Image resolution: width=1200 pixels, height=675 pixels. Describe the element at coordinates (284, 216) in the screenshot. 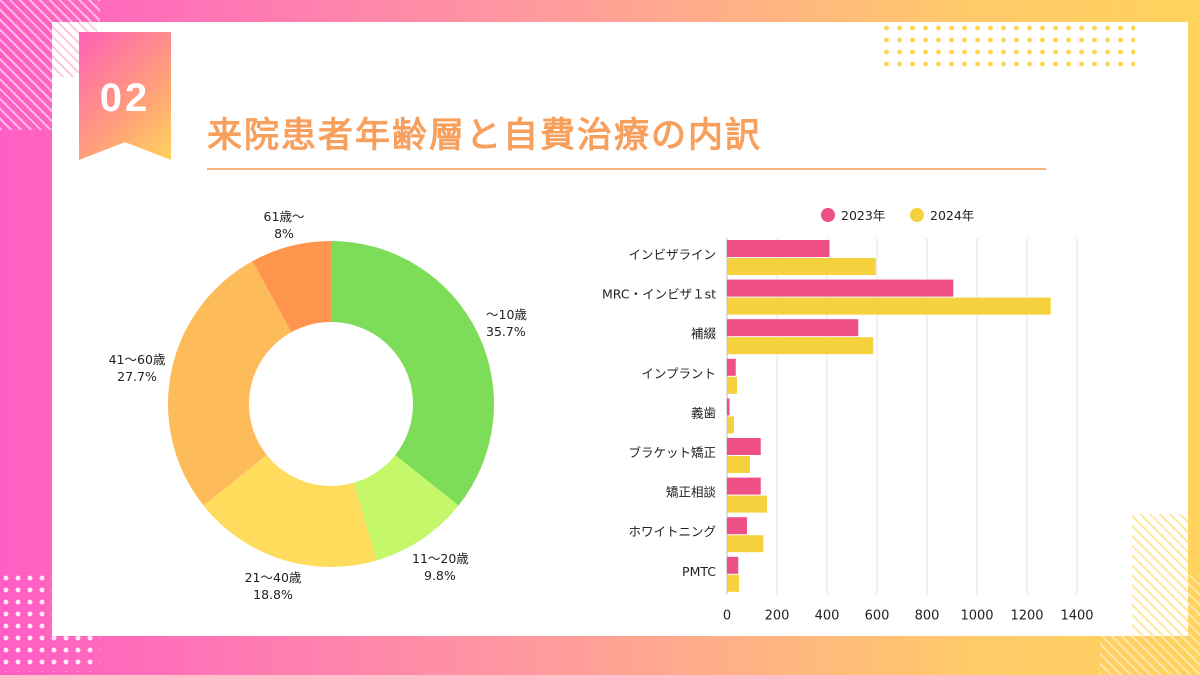

I see `donut-label-61plus-name: 61歳〜` at that location.